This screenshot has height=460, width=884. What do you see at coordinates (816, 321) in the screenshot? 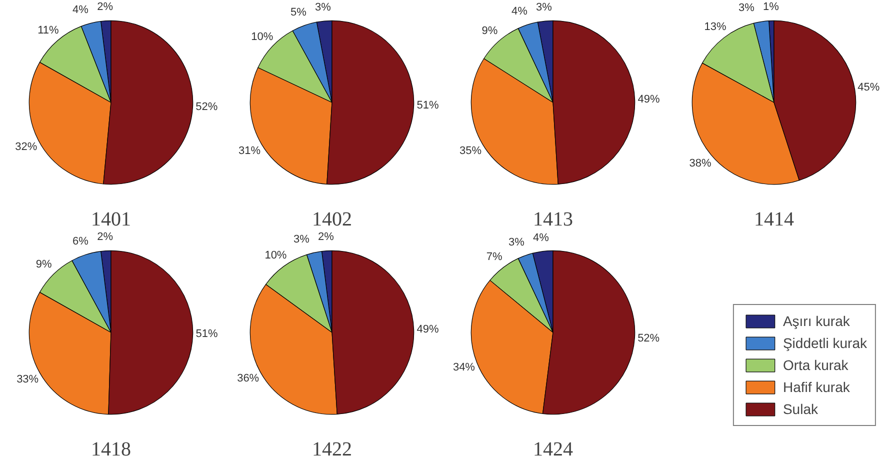
I see `legend-label: Aşırı kurak` at bounding box center [816, 321].